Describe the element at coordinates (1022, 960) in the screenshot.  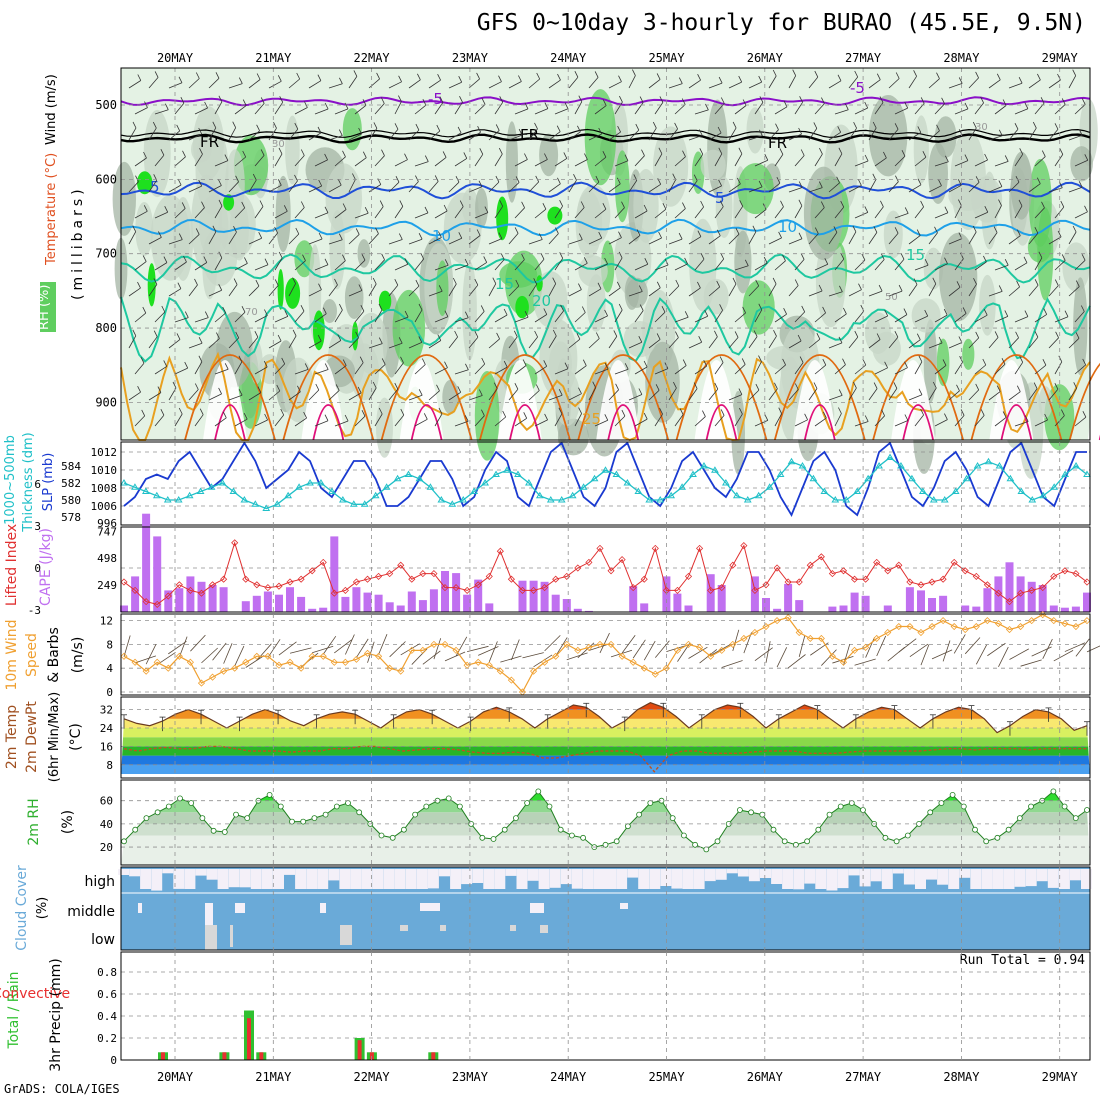
I see `run-total-annotation: Run Total = 0.94` at that location.